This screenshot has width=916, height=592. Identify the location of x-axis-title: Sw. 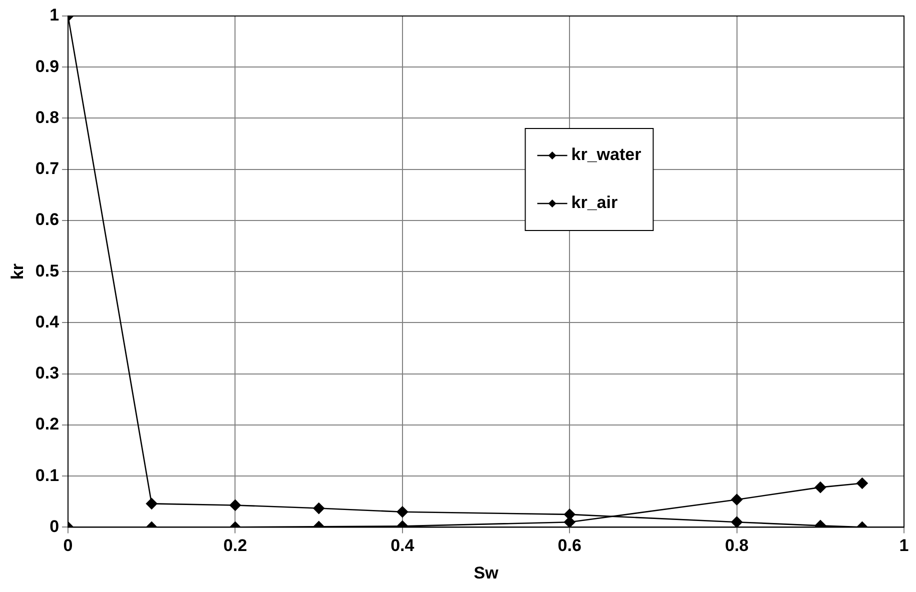
(487, 572).